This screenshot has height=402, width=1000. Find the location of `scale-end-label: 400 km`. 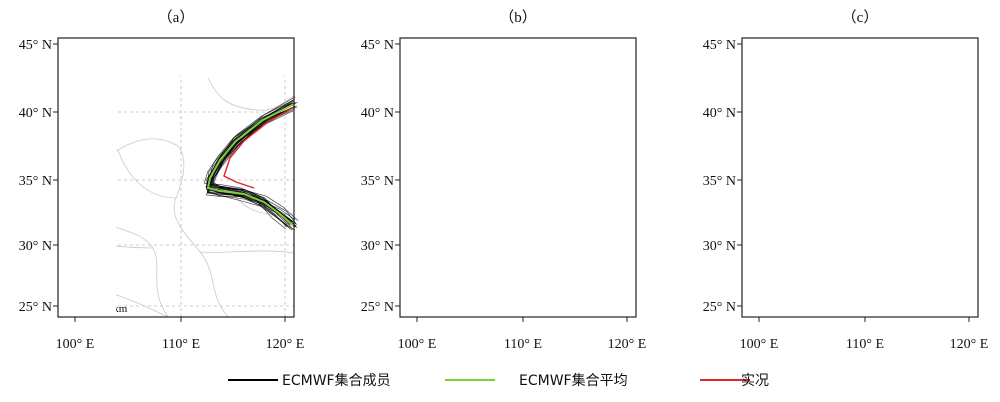

scale-end-label: 400 km is located at coordinates (111, 309).